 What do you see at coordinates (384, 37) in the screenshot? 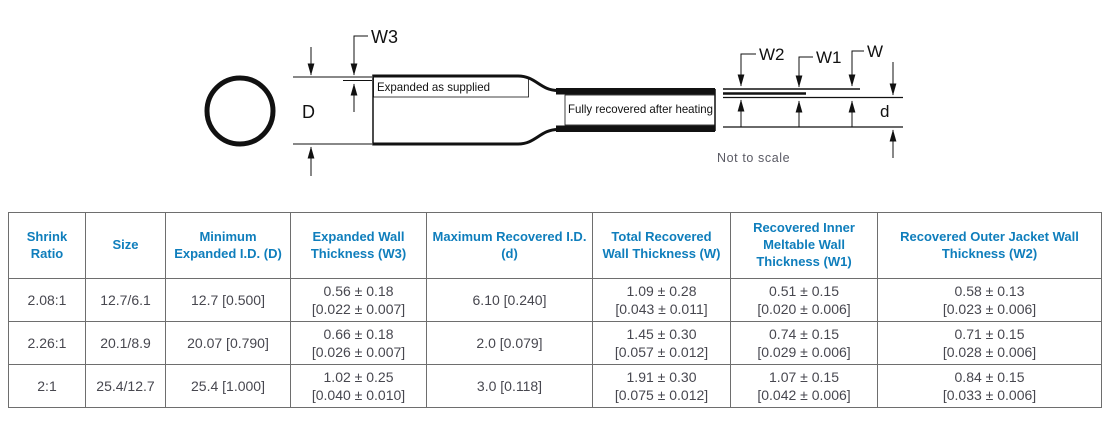
I see `dim-label-W3: W3` at bounding box center [384, 37].